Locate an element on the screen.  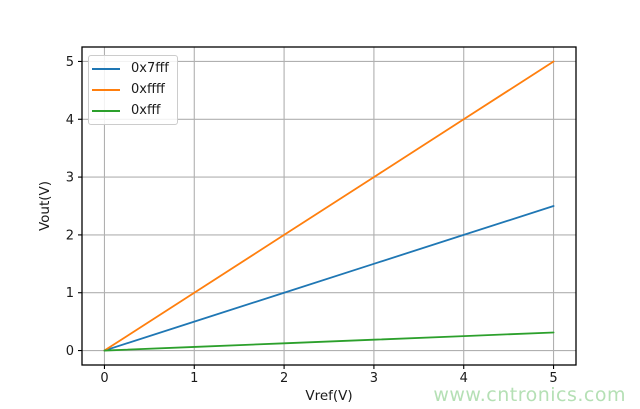
x-axis-label: Vref(V) is located at coordinates (329, 396).